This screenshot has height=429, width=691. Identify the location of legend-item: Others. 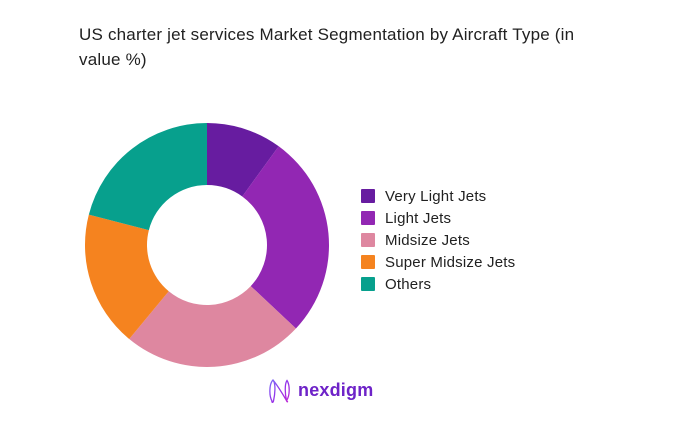
(438, 284).